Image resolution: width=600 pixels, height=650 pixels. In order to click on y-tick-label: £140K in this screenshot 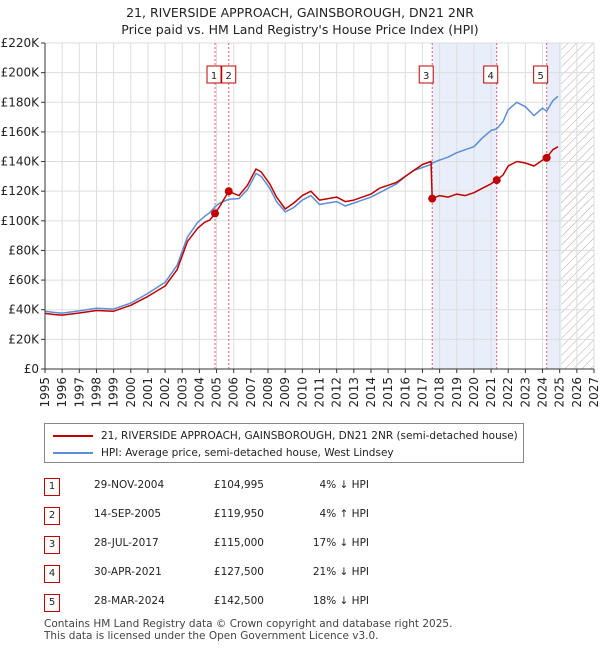, I will do `click(21, 162)`.